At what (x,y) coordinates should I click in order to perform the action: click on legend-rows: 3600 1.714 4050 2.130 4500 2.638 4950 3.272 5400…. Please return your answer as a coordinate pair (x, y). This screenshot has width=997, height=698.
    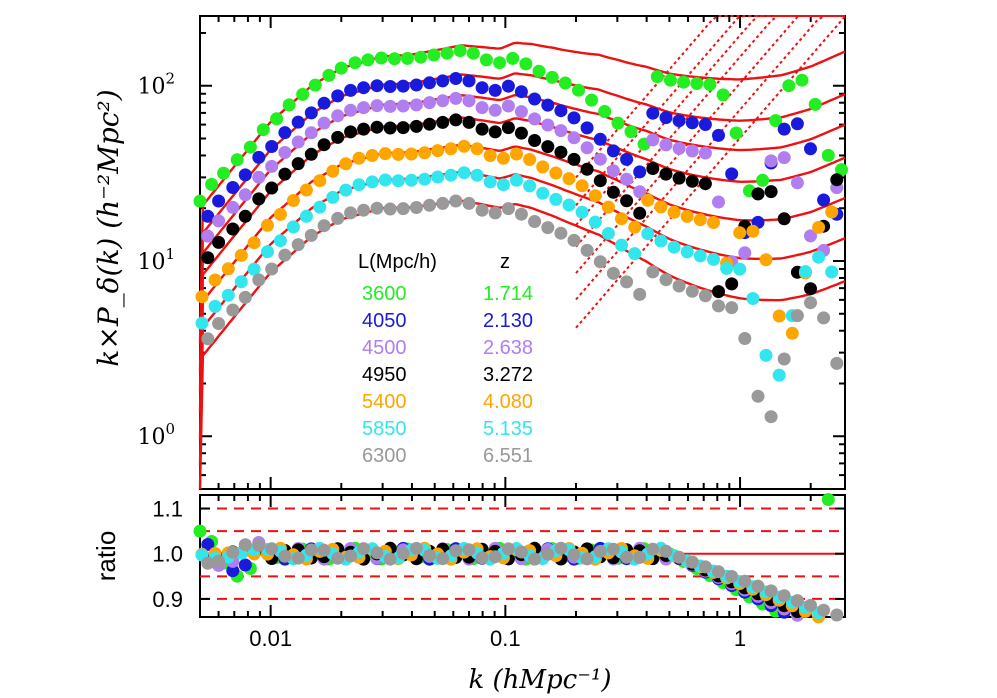
    Looking at the image, I should click on (447, 375).